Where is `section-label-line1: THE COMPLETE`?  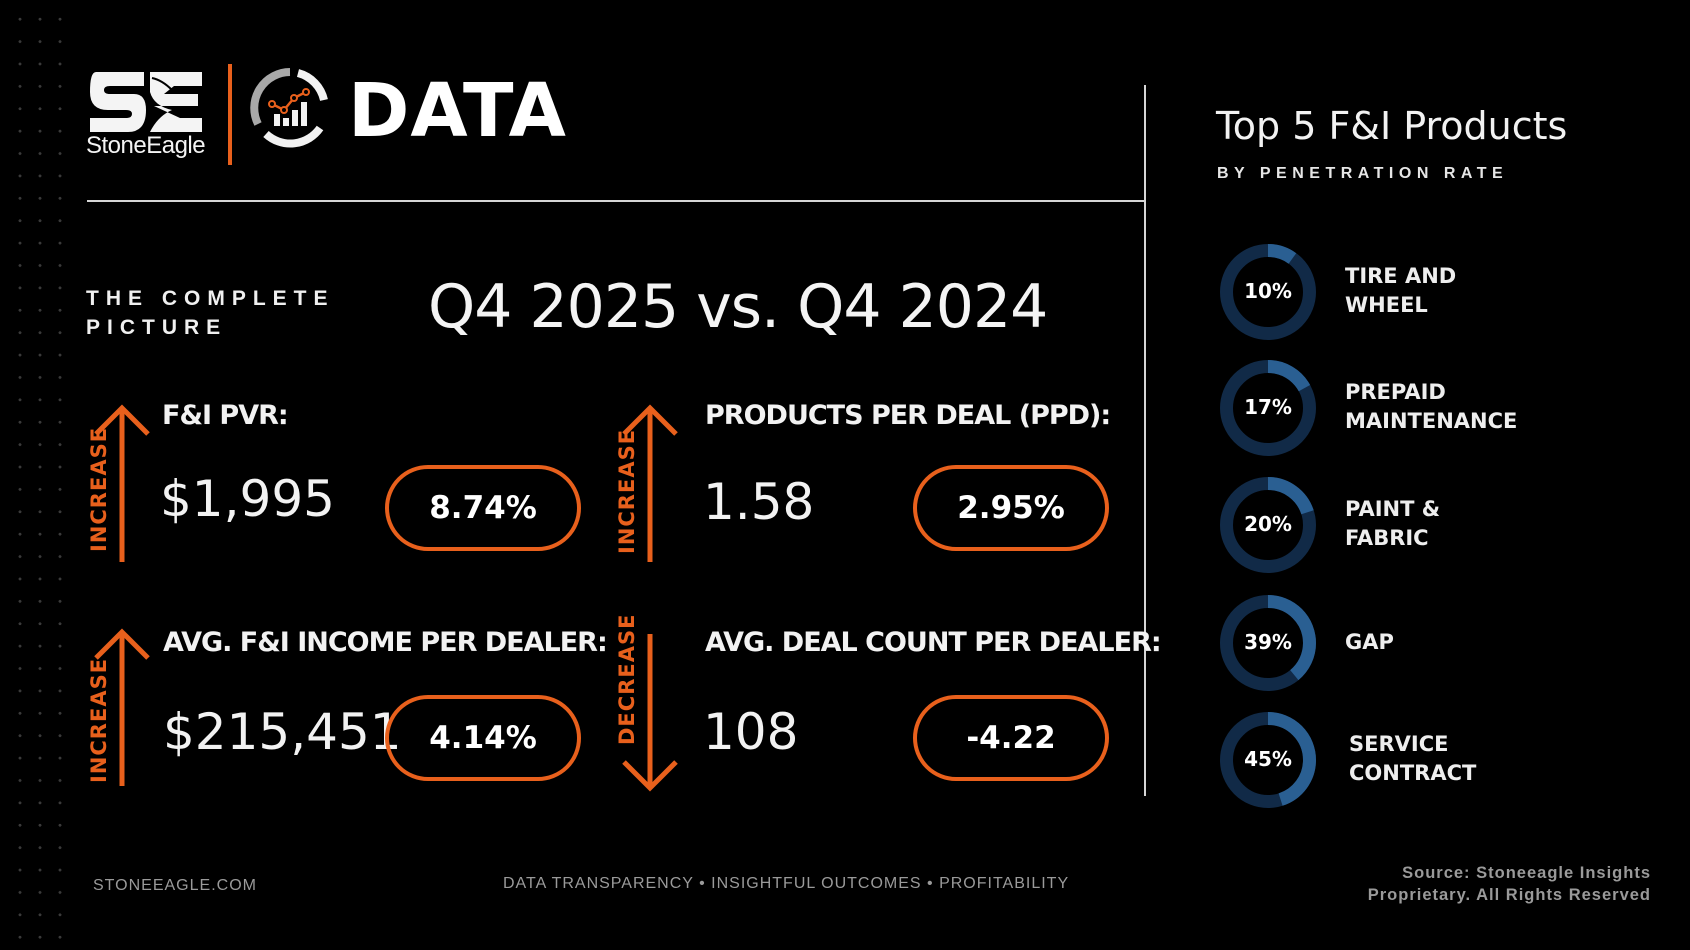
section-label-line1: THE COMPLETE is located at coordinates (210, 298).